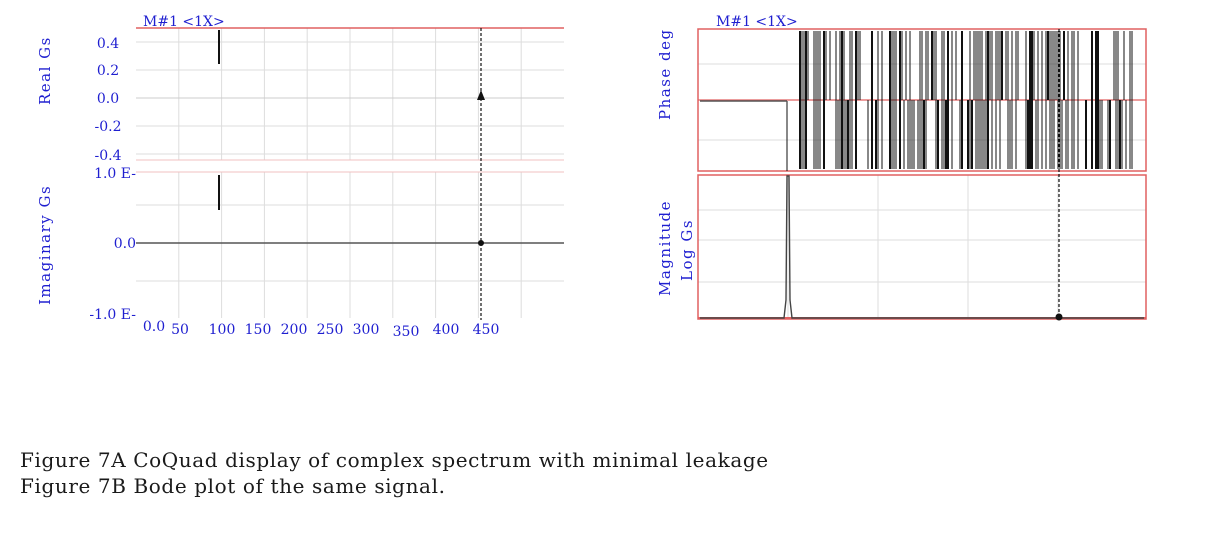  Describe the element at coordinates (687, 250) in the screenshot. I see `magnitude-y-axis-label-line2: Log Gs` at that location.